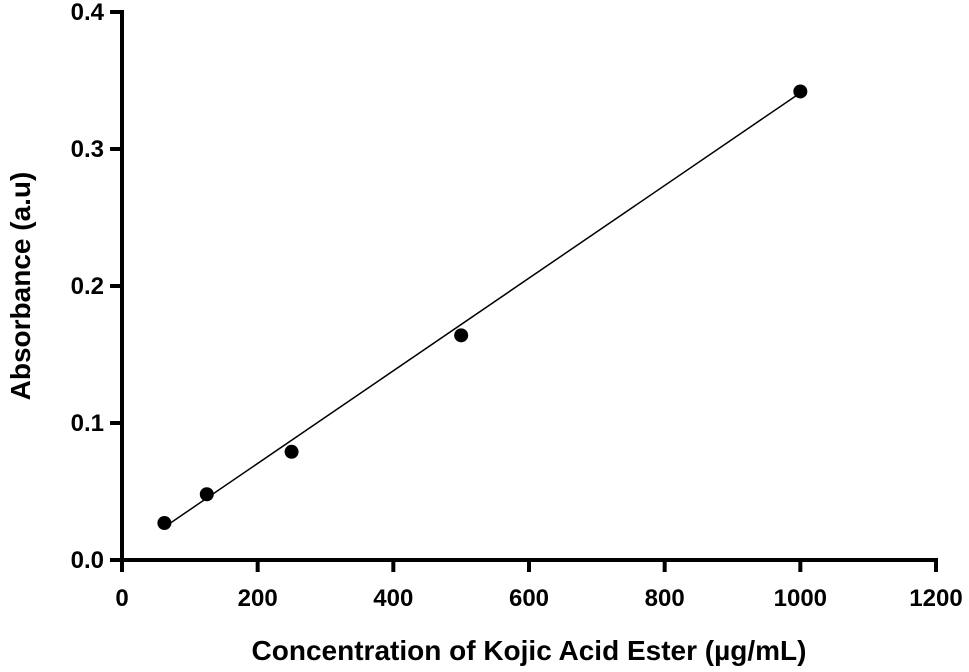 The width and height of the screenshot is (969, 672). I want to click on x-tick-label: 1000, so click(800, 598).